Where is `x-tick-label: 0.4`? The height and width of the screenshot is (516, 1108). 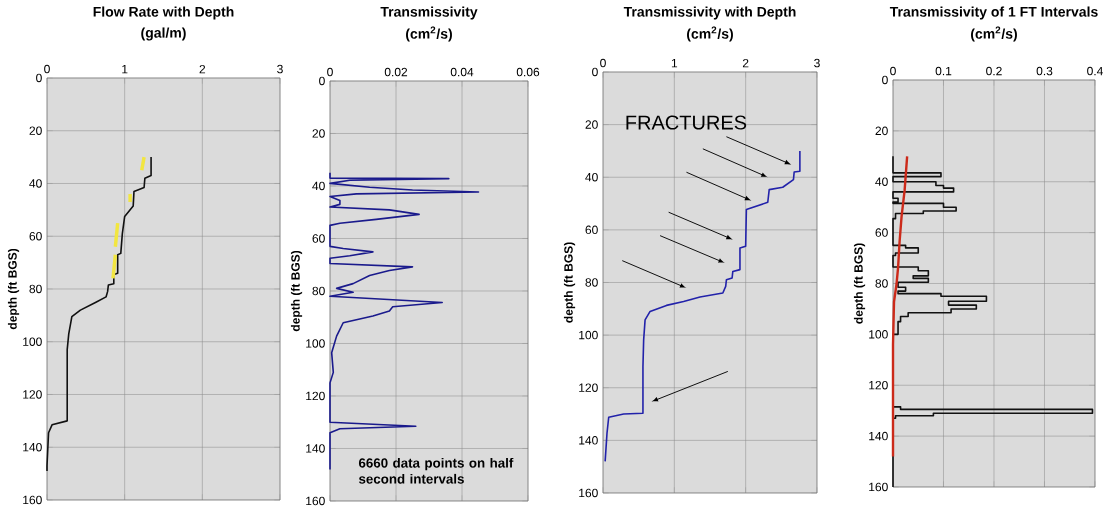 x-tick-label: 0.4 is located at coordinates (1095, 71).